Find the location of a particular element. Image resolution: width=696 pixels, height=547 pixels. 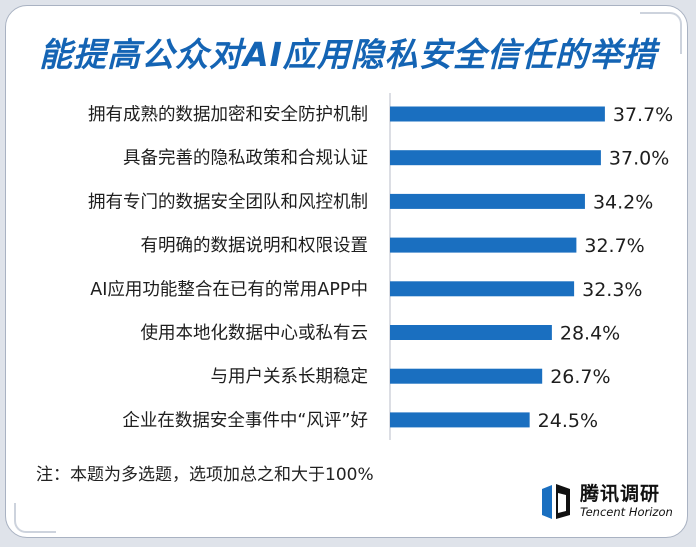

data-label: 28.4% is located at coordinates (590, 334).